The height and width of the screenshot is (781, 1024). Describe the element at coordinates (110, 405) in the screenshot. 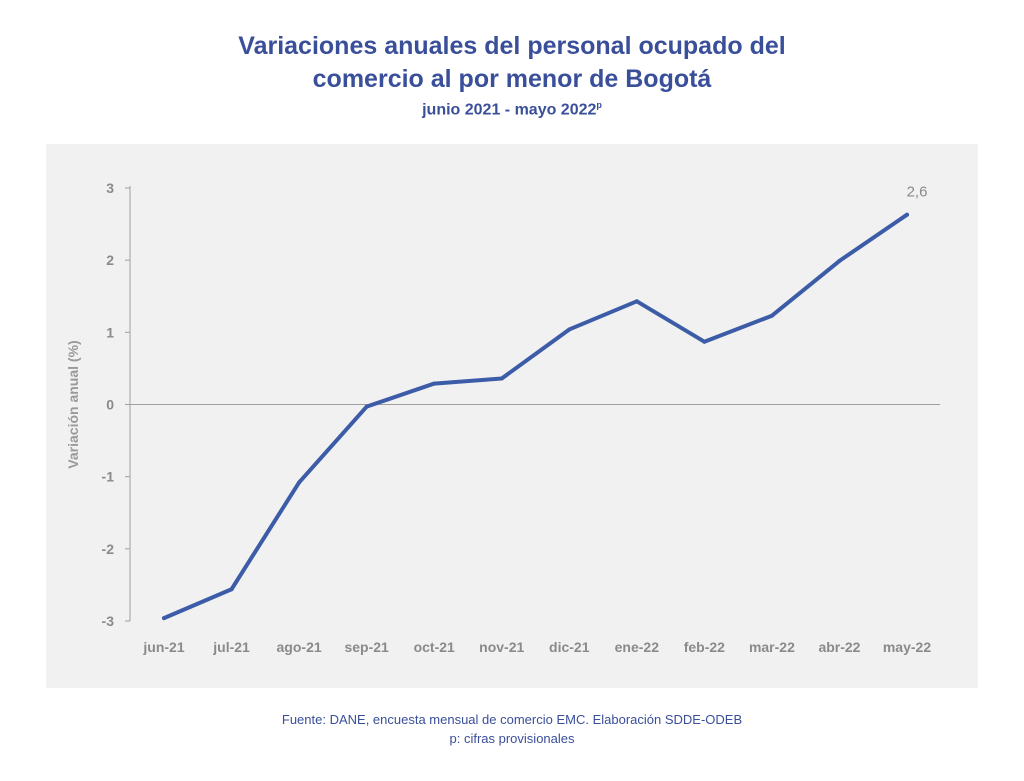

I see `y-tick-label: 0` at that location.